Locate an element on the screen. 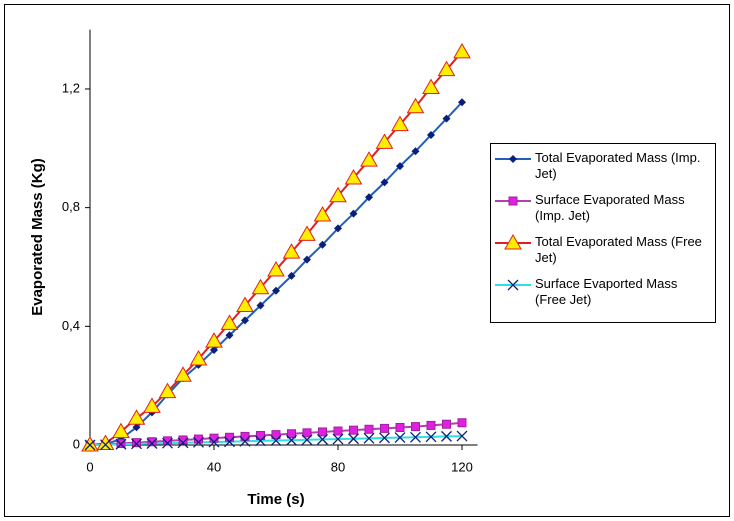 The height and width of the screenshot is (521, 734). x-tick-label: 120 is located at coordinates (462, 466).